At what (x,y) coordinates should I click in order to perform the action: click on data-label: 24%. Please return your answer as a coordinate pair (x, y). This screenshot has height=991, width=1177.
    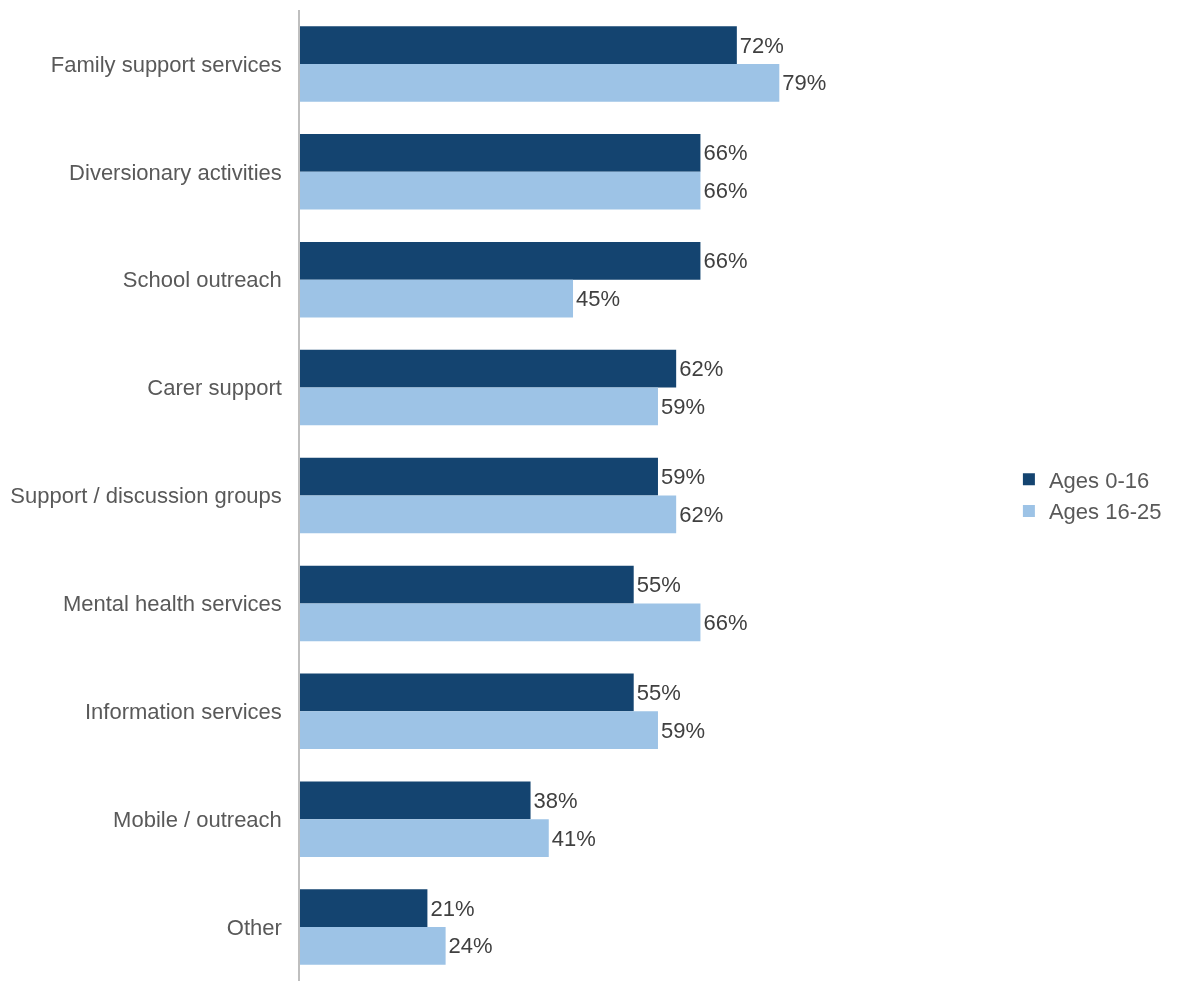
    Looking at the image, I should click on (470, 946).